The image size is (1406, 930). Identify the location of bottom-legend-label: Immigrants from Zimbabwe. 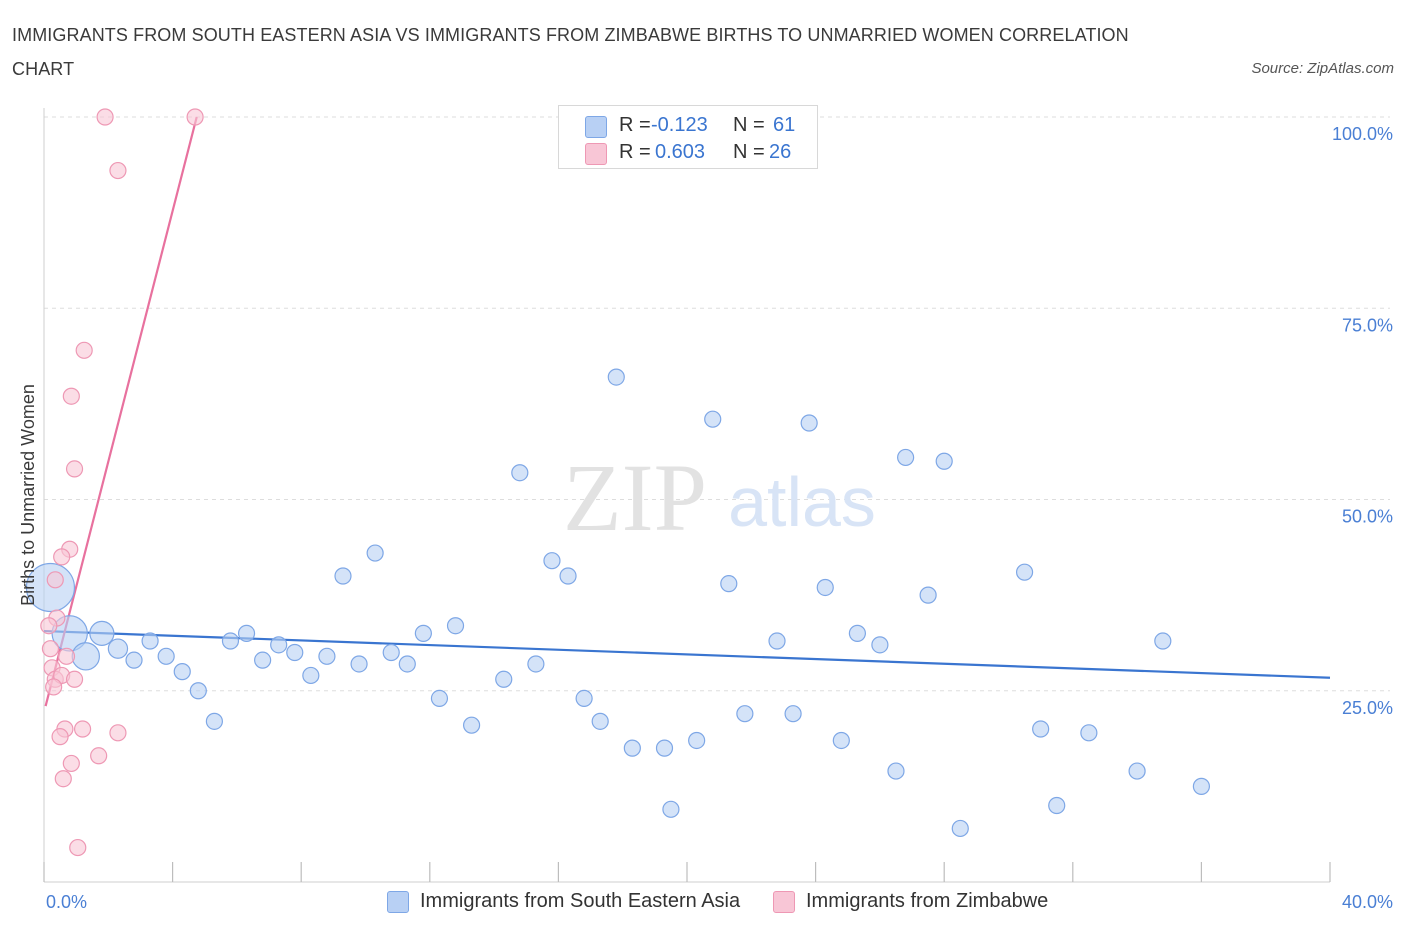
(927, 901).